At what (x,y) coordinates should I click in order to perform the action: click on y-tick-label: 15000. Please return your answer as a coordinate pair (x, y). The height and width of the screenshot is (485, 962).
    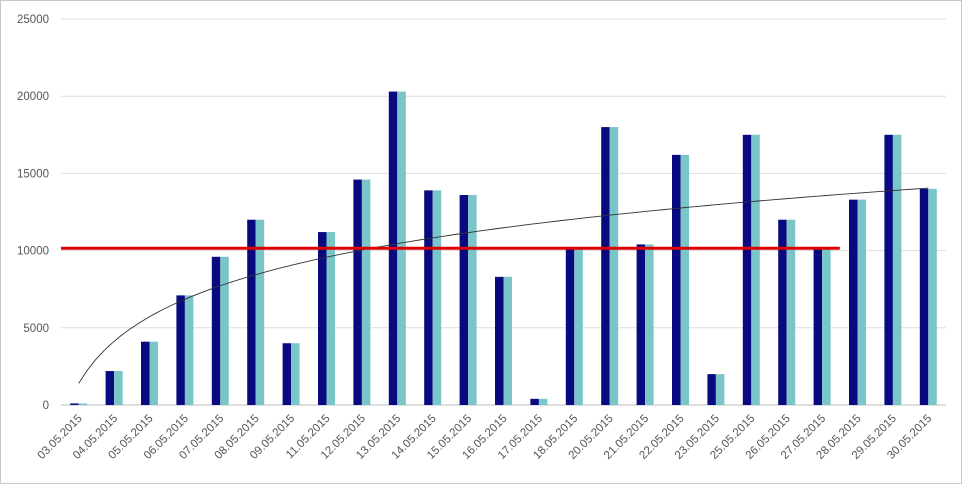
    Looking at the image, I should click on (33, 174).